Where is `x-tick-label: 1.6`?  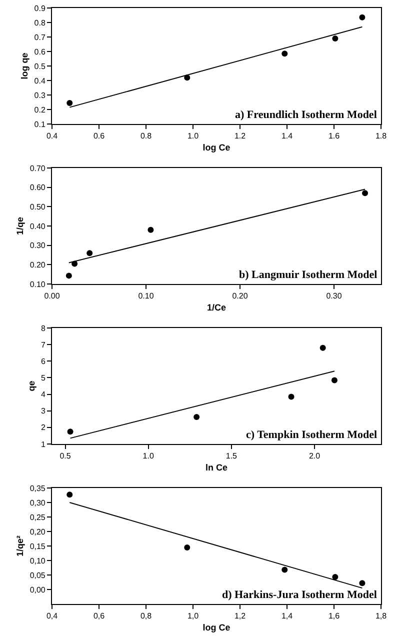
x-tick-label: 1.6 is located at coordinates (334, 136).